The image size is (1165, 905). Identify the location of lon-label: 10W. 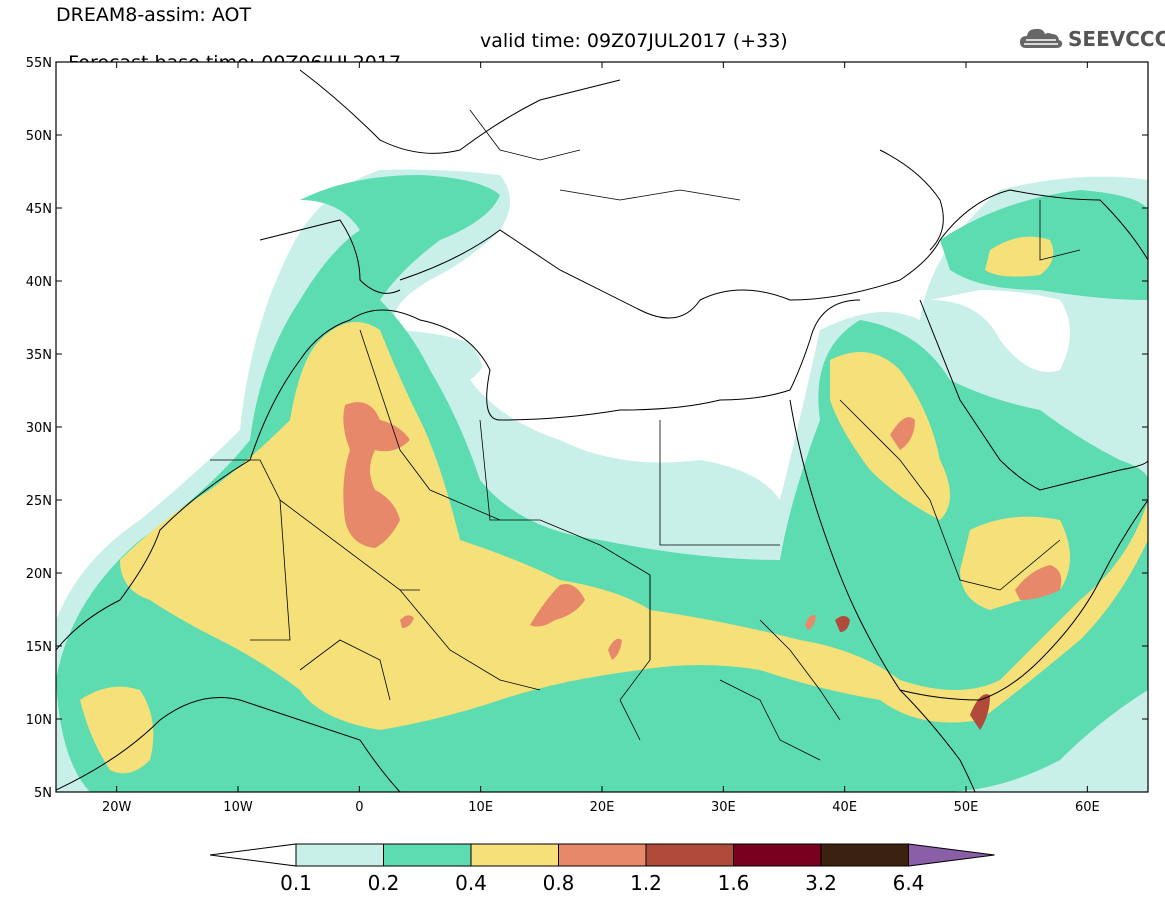
(238, 807).